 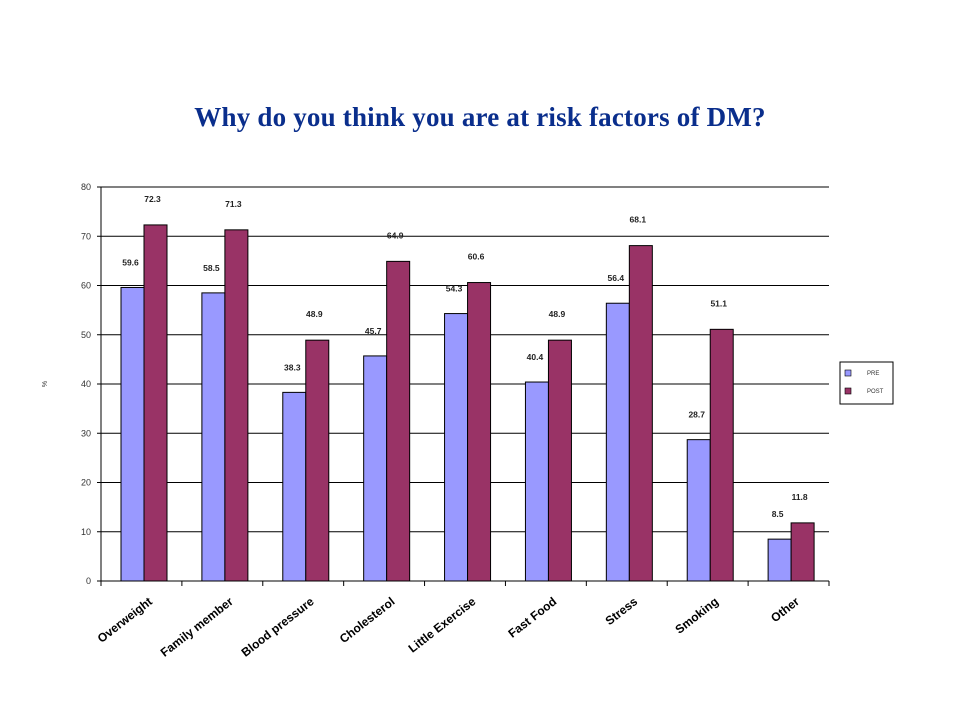 I want to click on y-tick-label: 60, so click(x=86, y=286).